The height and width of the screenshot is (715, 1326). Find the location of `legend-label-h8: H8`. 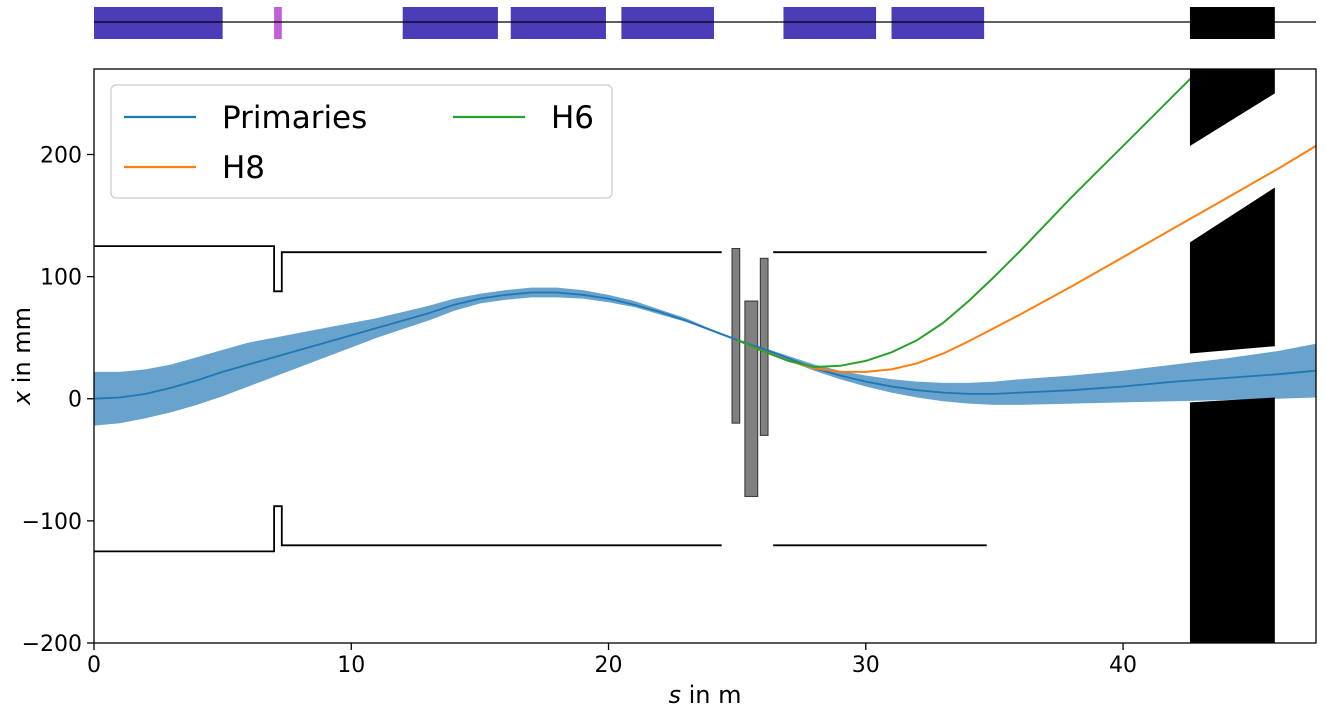

legend-label-h8: H8 is located at coordinates (243, 168).